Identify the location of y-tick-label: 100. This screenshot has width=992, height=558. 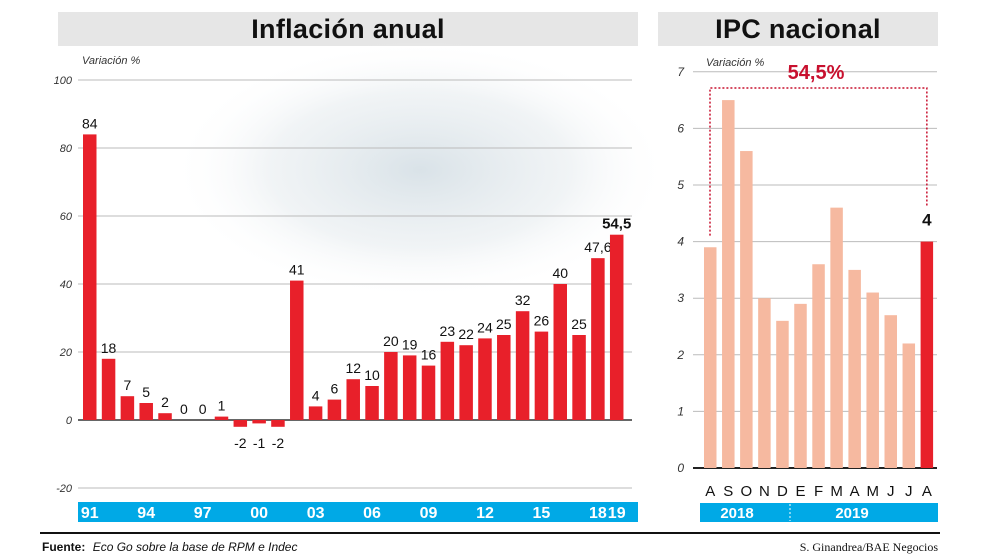
(63, 81).